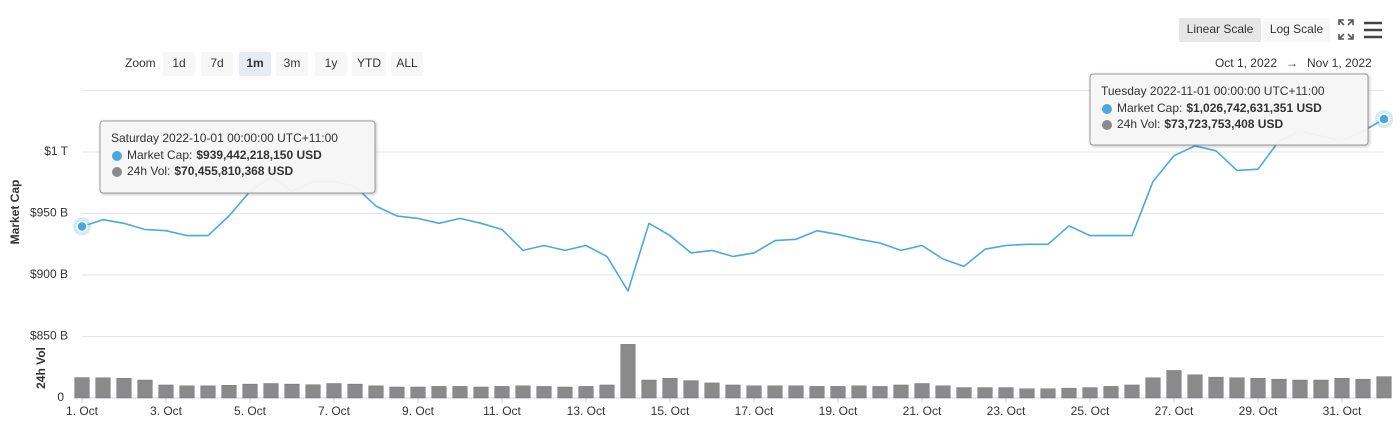 This screenshot has height=436, width=1400. I want to click on y2-axis-title: 24h Vol, so click(41, 368).